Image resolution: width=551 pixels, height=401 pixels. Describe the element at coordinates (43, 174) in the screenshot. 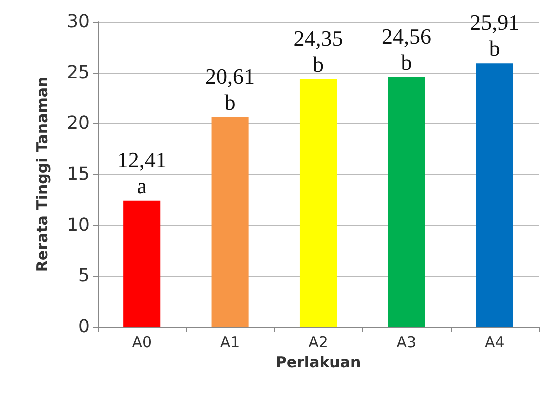

I see `y-axis-title: Rerata Tinggi Tanaman` at that location.